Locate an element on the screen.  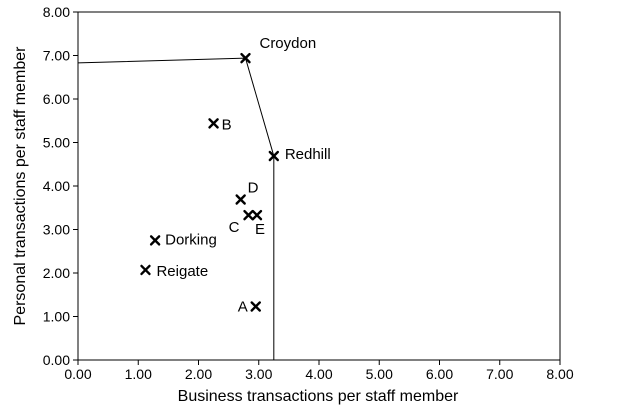
data-point-c is located at coordinates (248, 215).